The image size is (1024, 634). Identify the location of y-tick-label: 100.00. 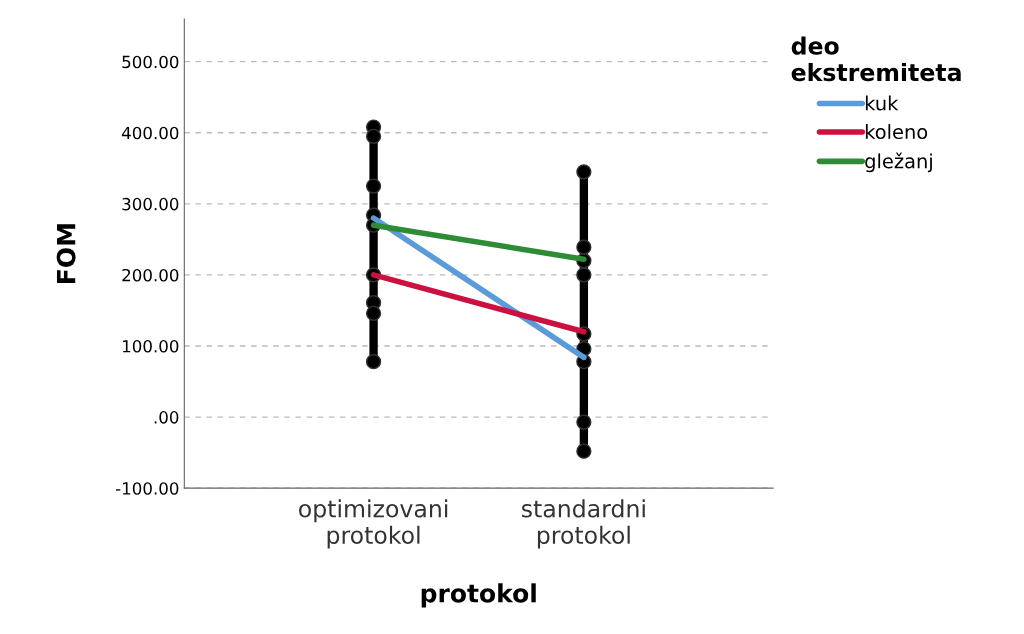
(150, 346).